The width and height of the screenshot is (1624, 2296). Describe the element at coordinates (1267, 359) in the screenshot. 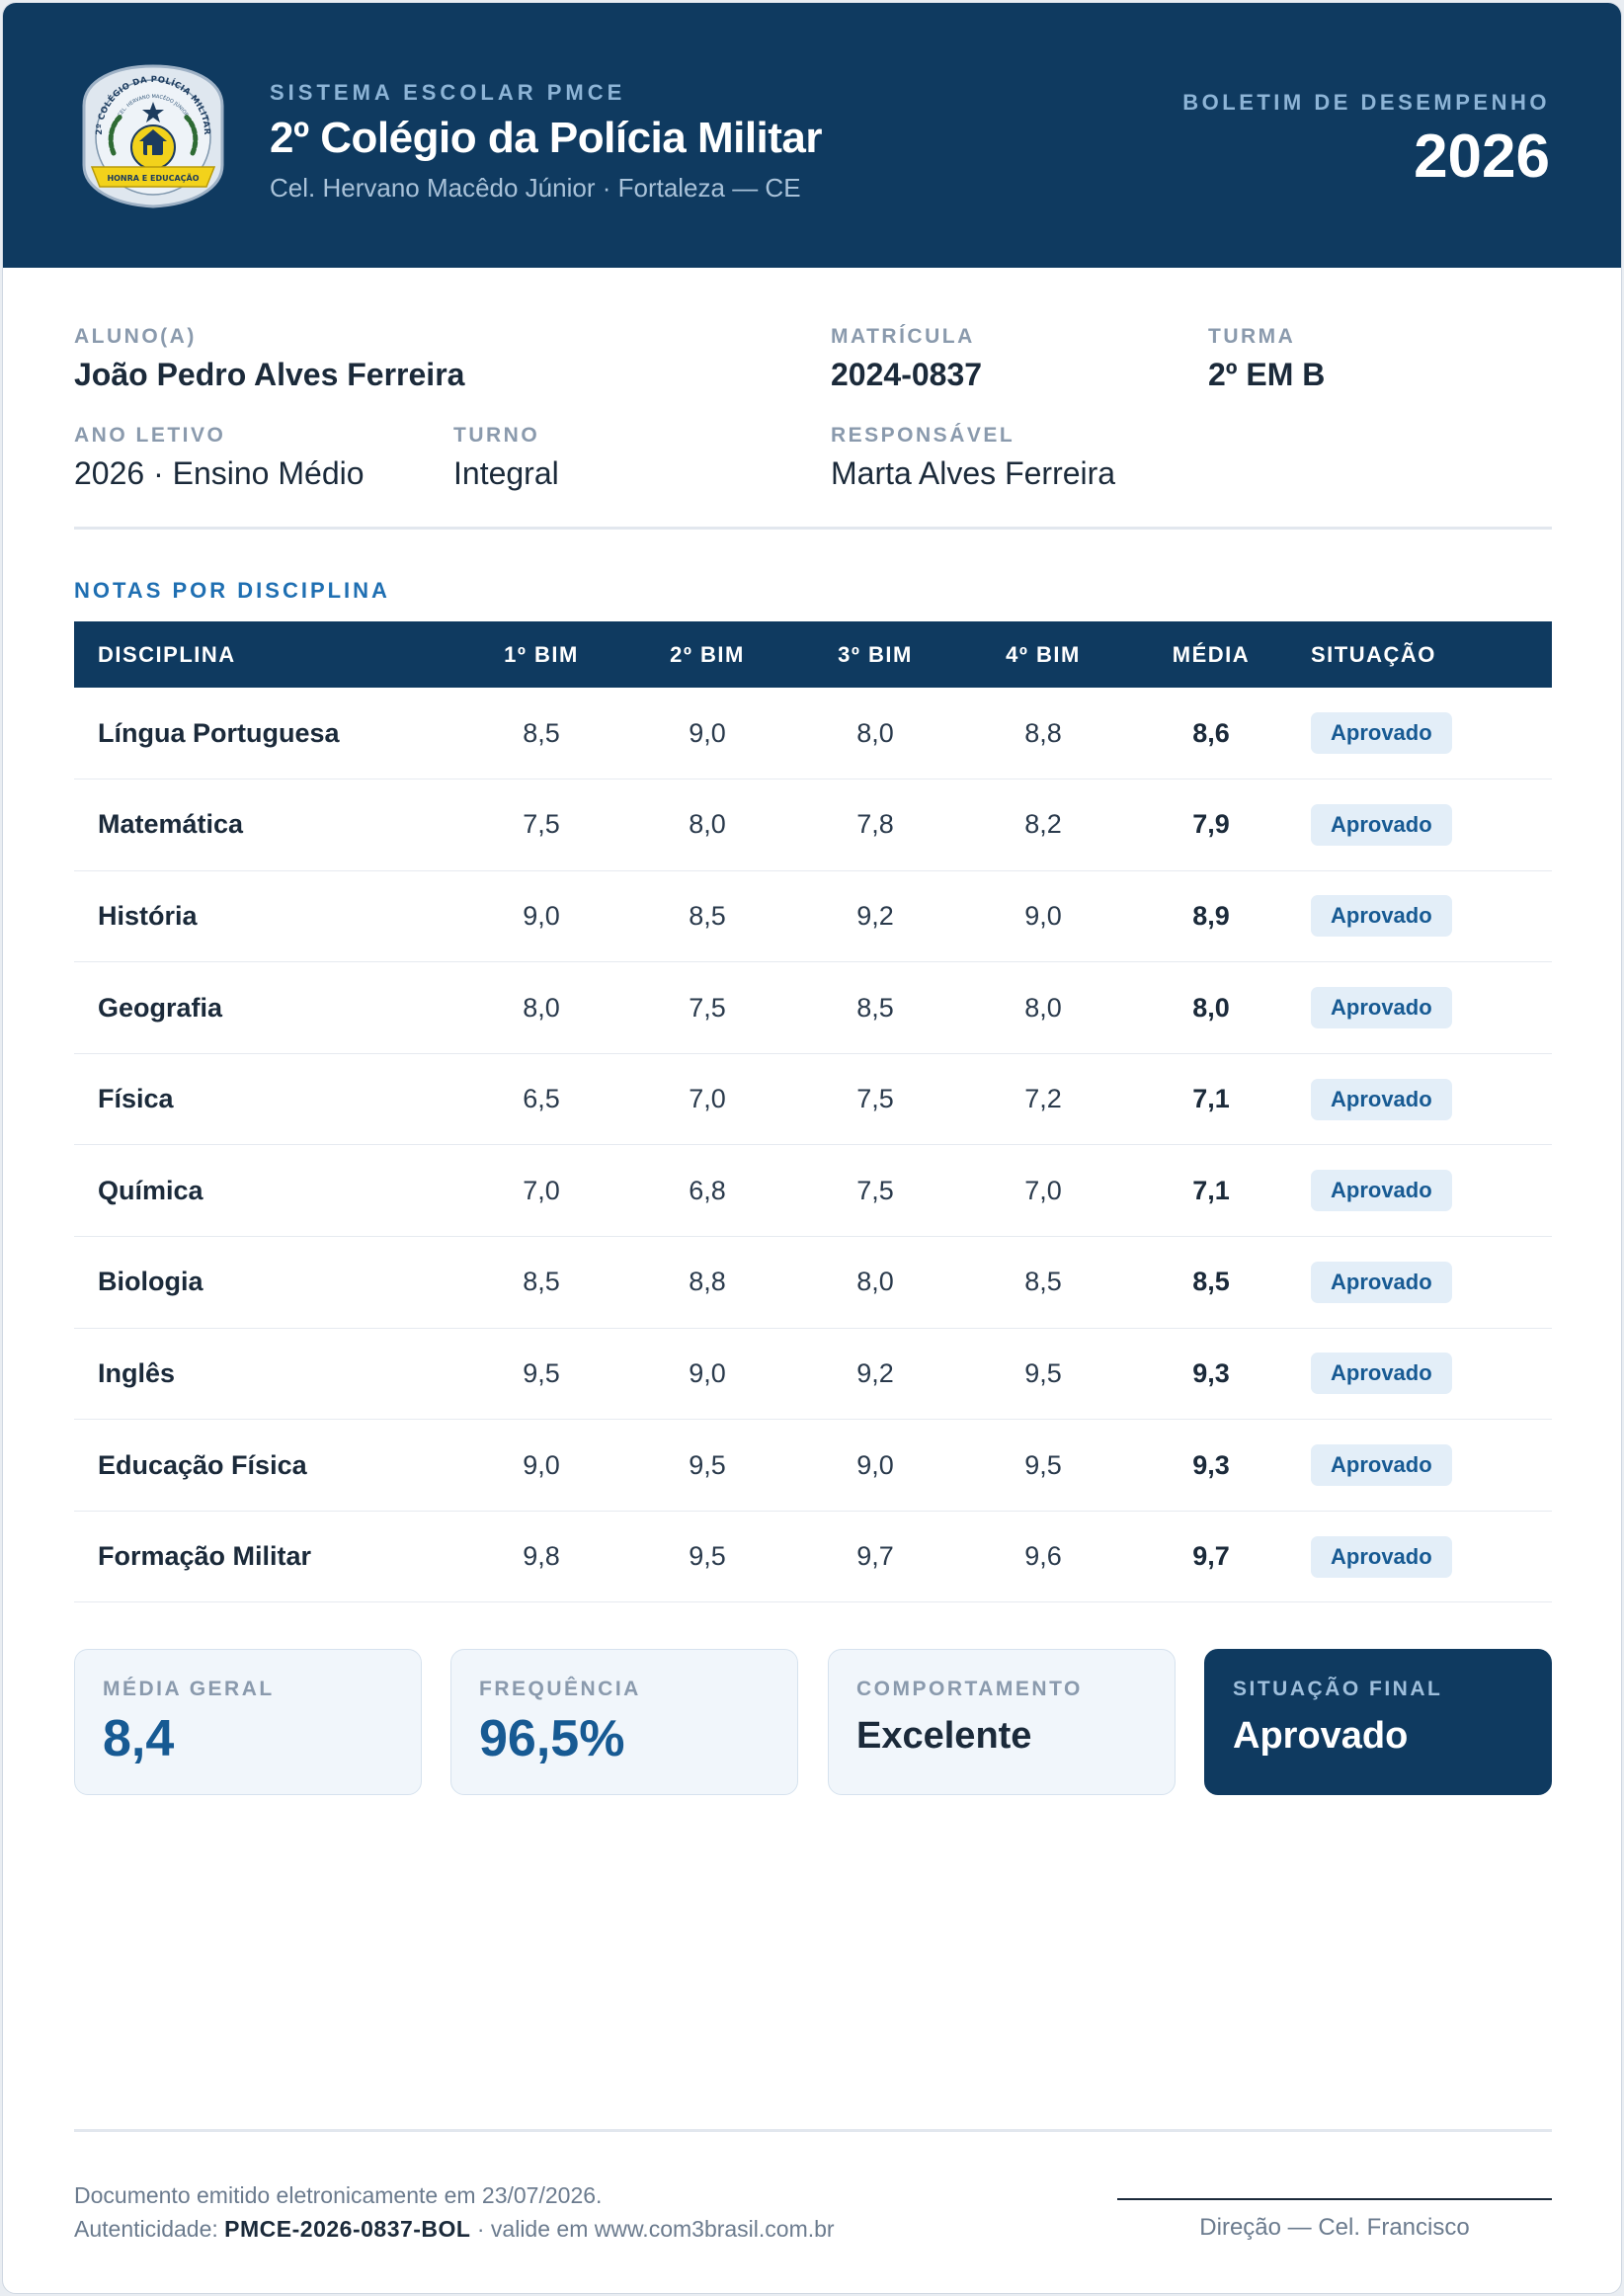

I see `class-field: TURMA 2º EM B` at that location.